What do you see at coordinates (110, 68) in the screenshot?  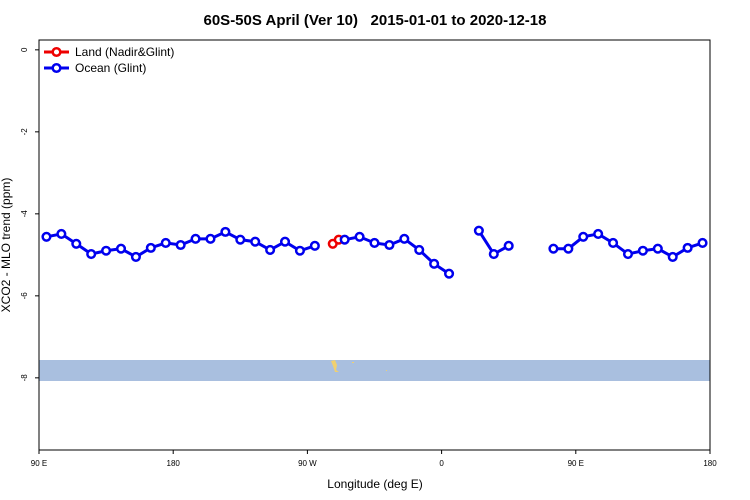 I see `legend-label: Ocean (Glint)` at bounding box center [110, 68].